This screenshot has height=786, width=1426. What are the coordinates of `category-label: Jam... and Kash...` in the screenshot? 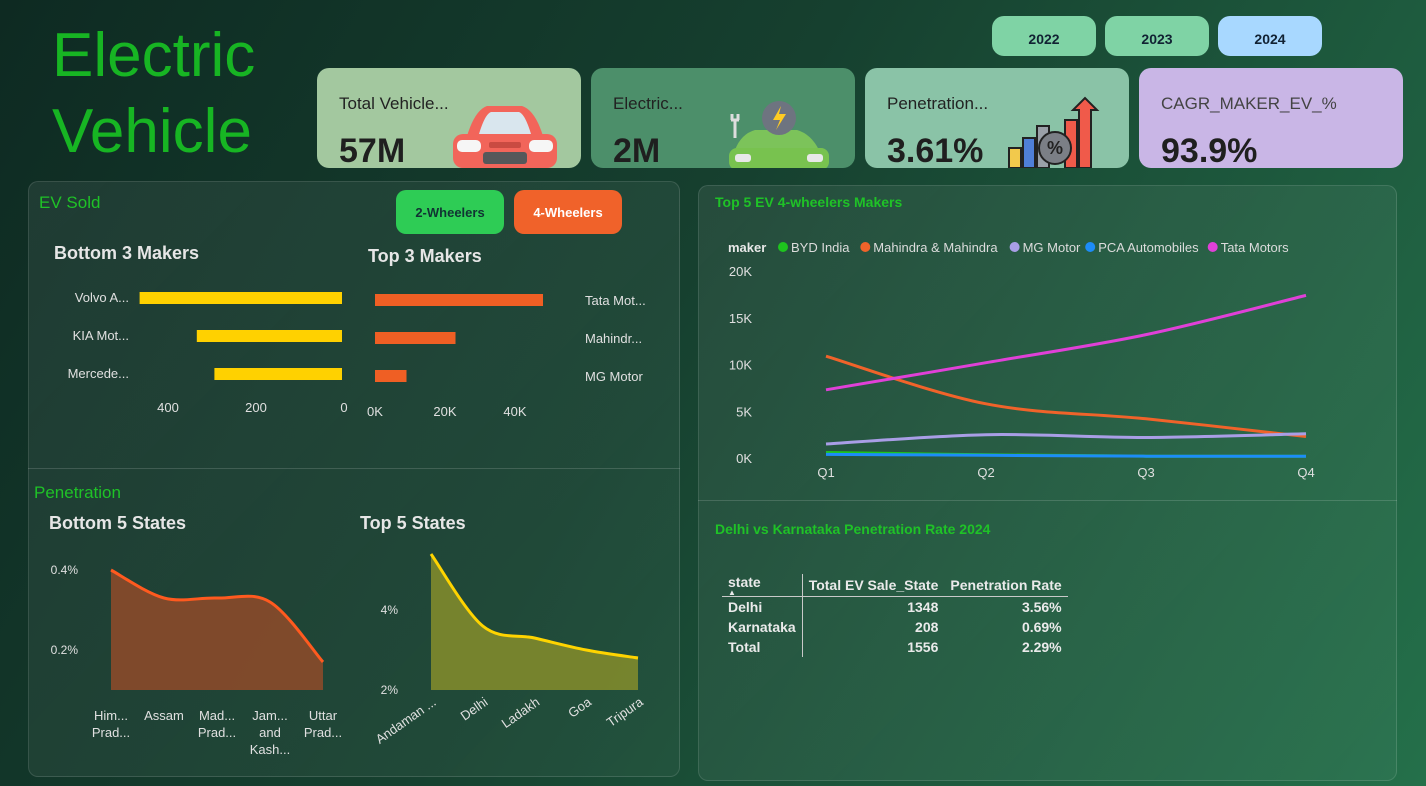 It's located at (270, 732).